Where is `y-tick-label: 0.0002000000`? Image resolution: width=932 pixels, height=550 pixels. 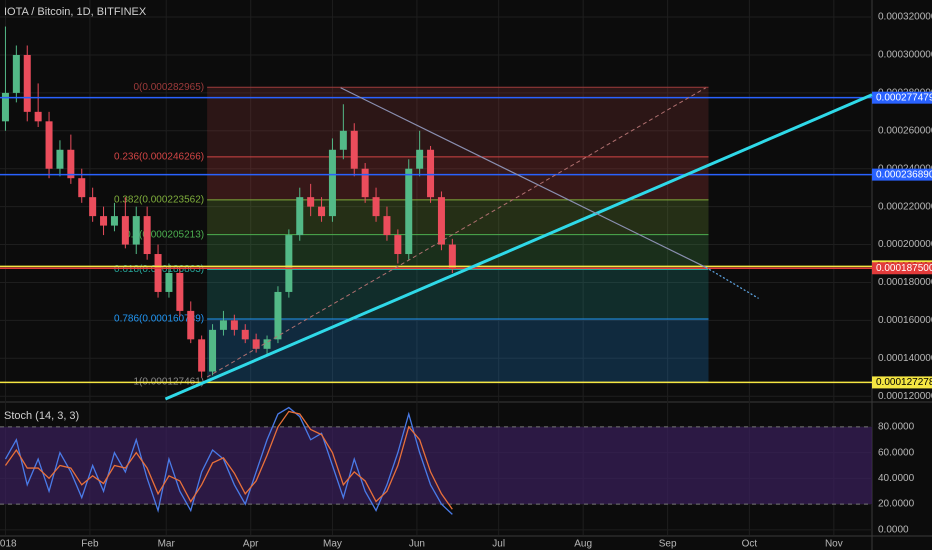 y-tick-label: 0.0002000000 is located at coordinates (905, 244).